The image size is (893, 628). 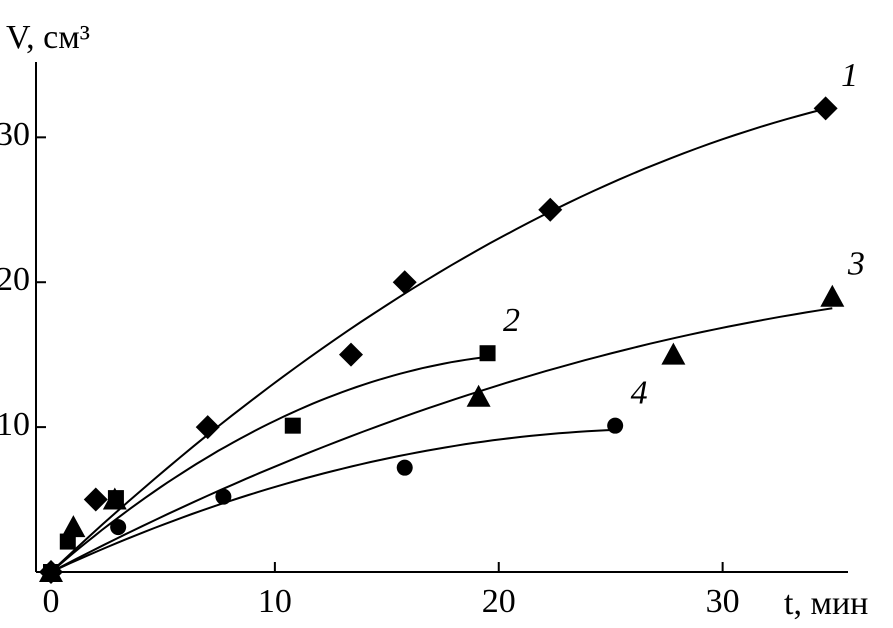 What do you see at coordinates (15, 424) in the screenshot?
I see `y-tick-label: 10` at bounding box center [15, 424].